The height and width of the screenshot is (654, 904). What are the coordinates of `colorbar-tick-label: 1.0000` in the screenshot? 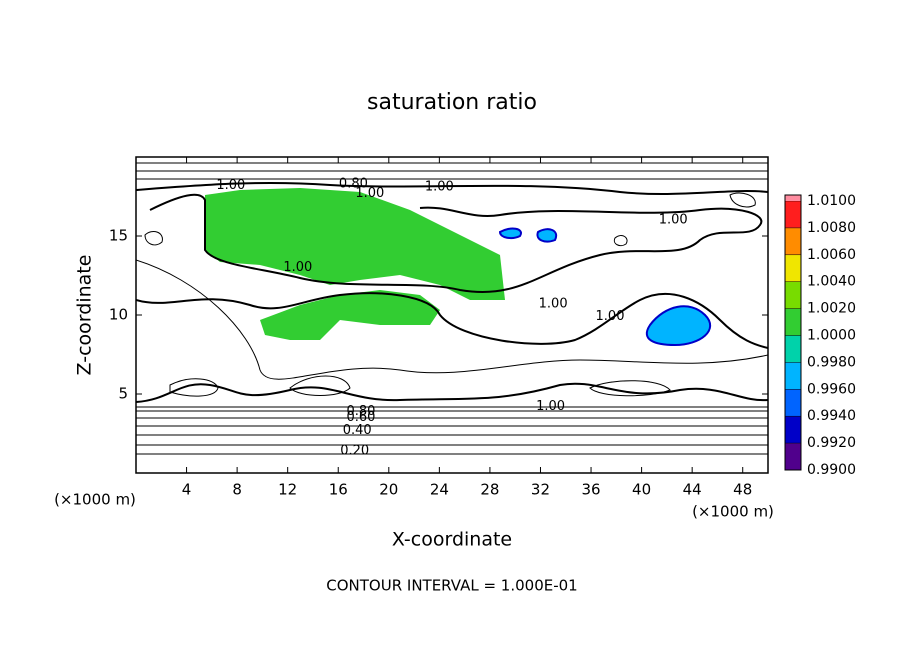 It's located at (831, 336).